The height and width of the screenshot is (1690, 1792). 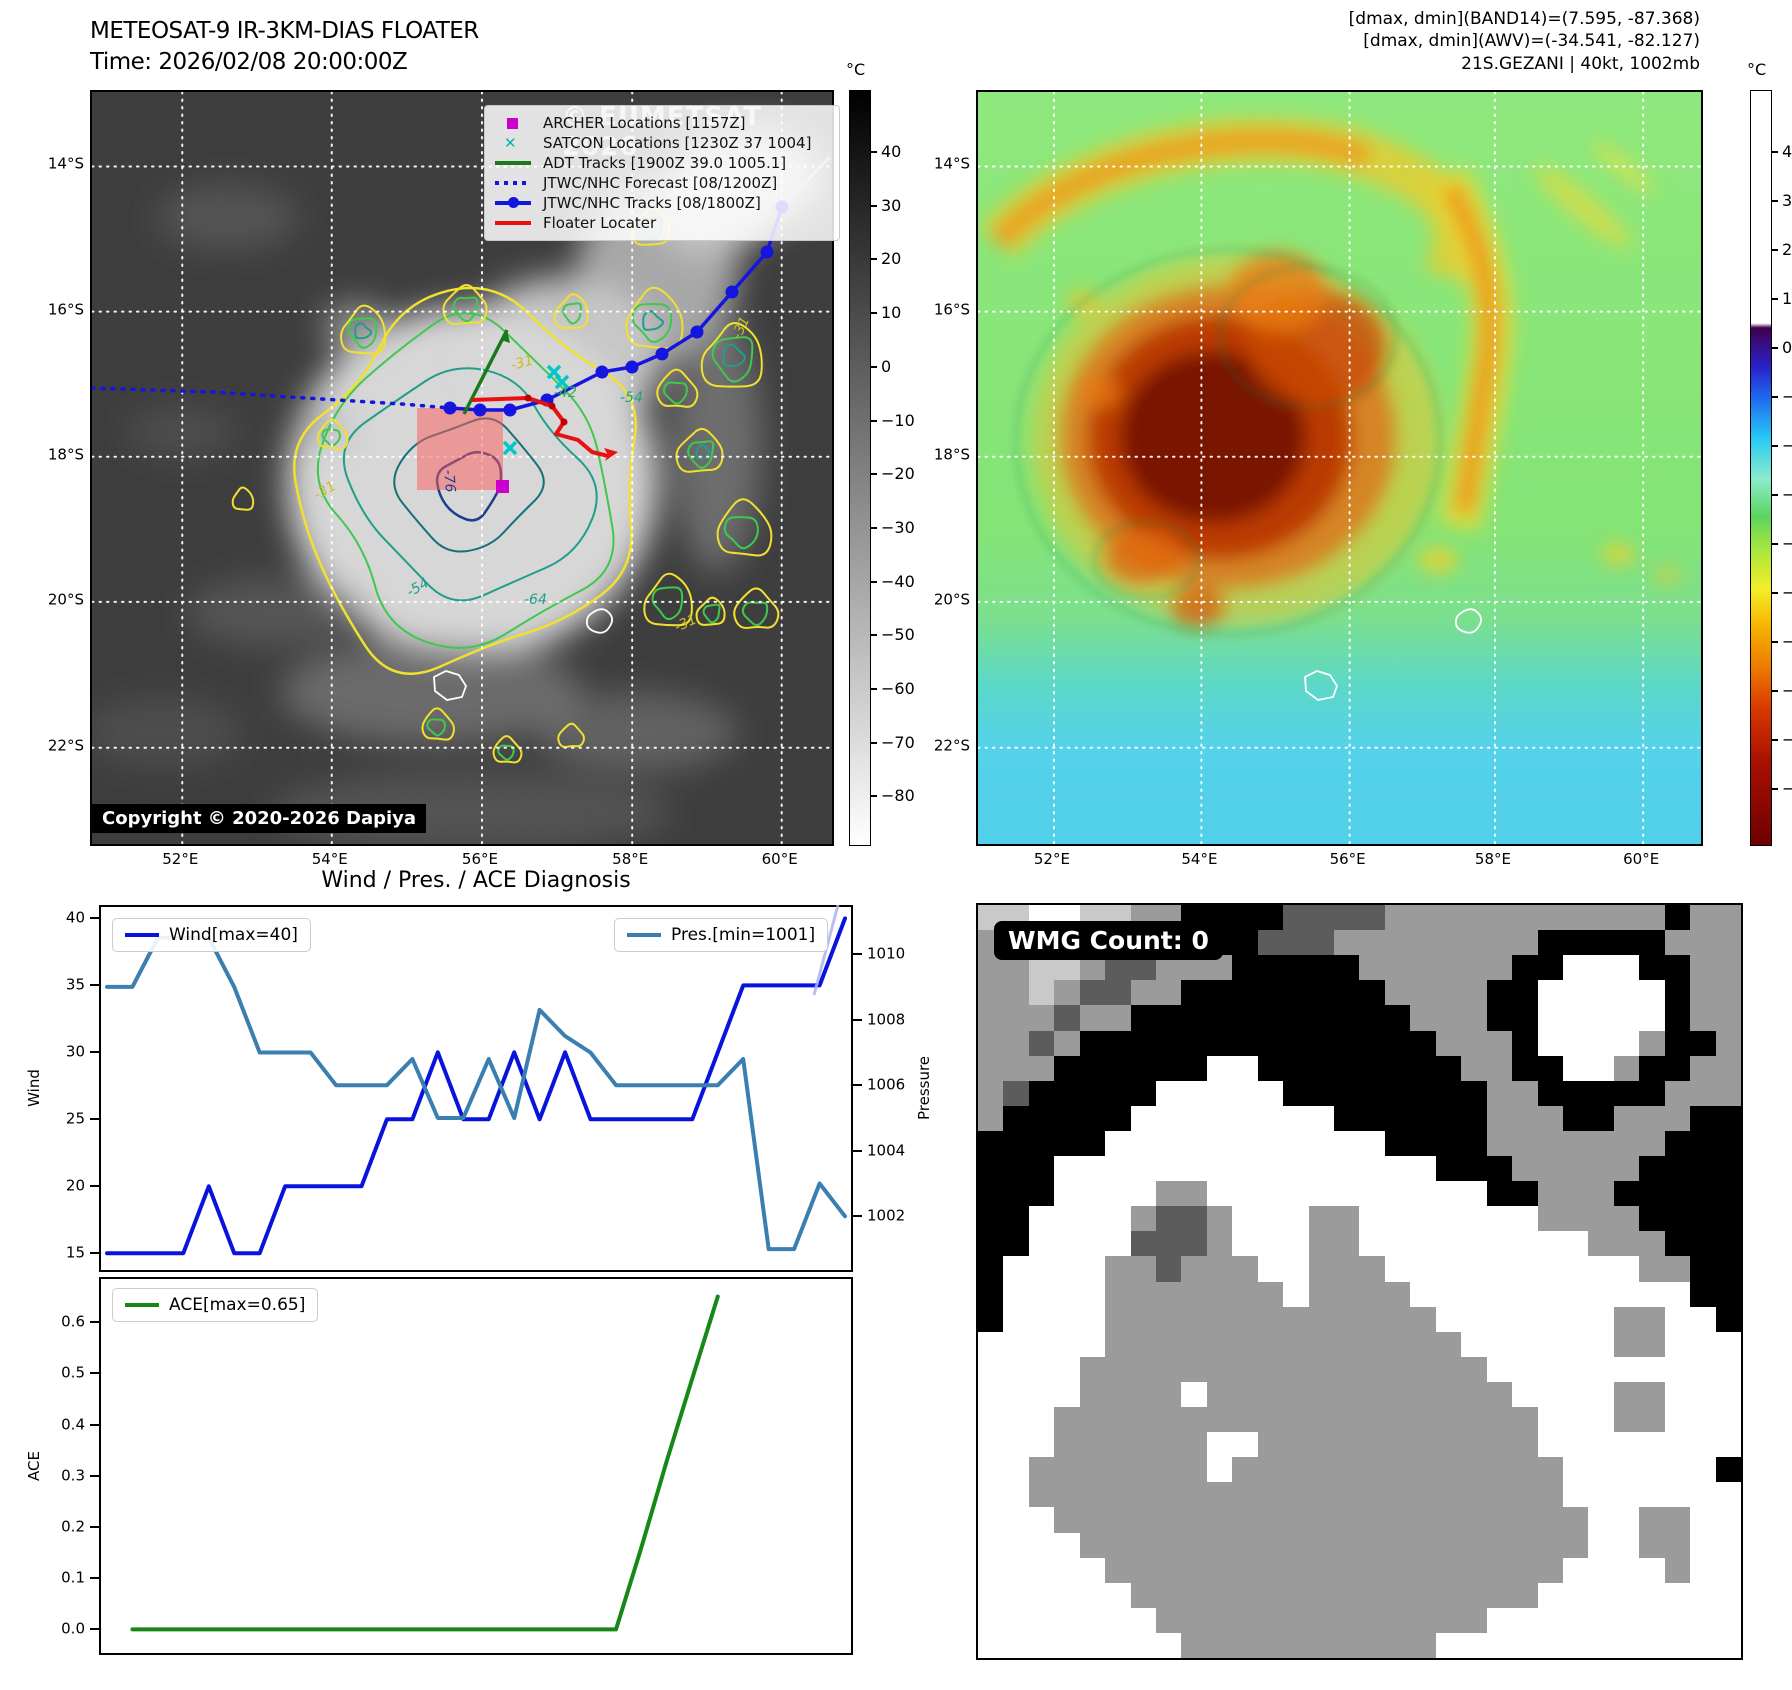 I want to click on wmg-count-badge: WMG Count: 0, so click(x=1108, y=940).